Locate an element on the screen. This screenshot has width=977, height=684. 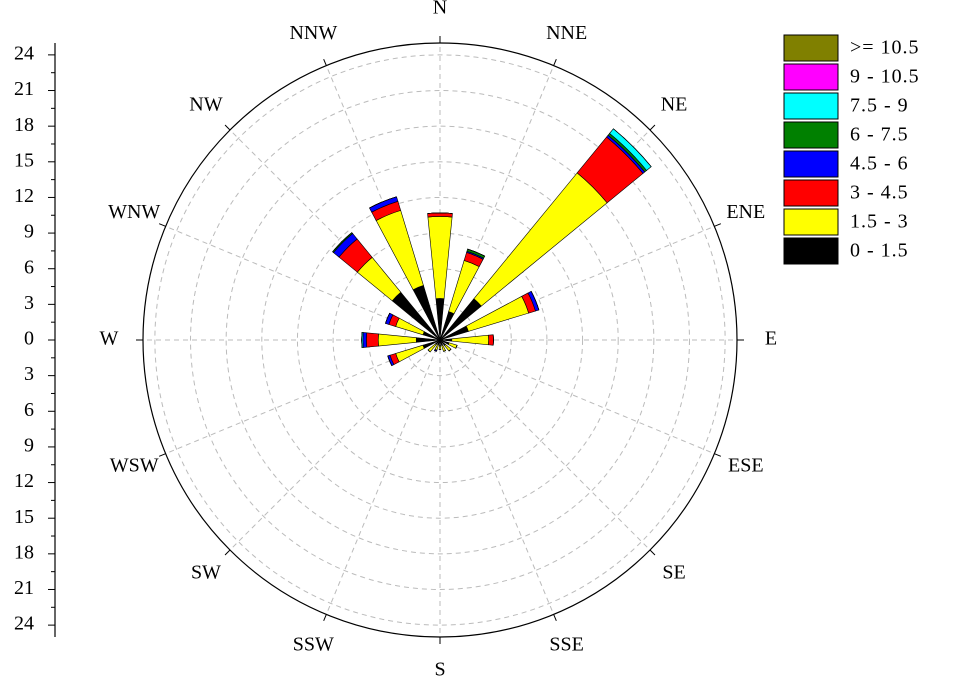
legend-label: >= 10.5 is located at coordinates (885, 48).